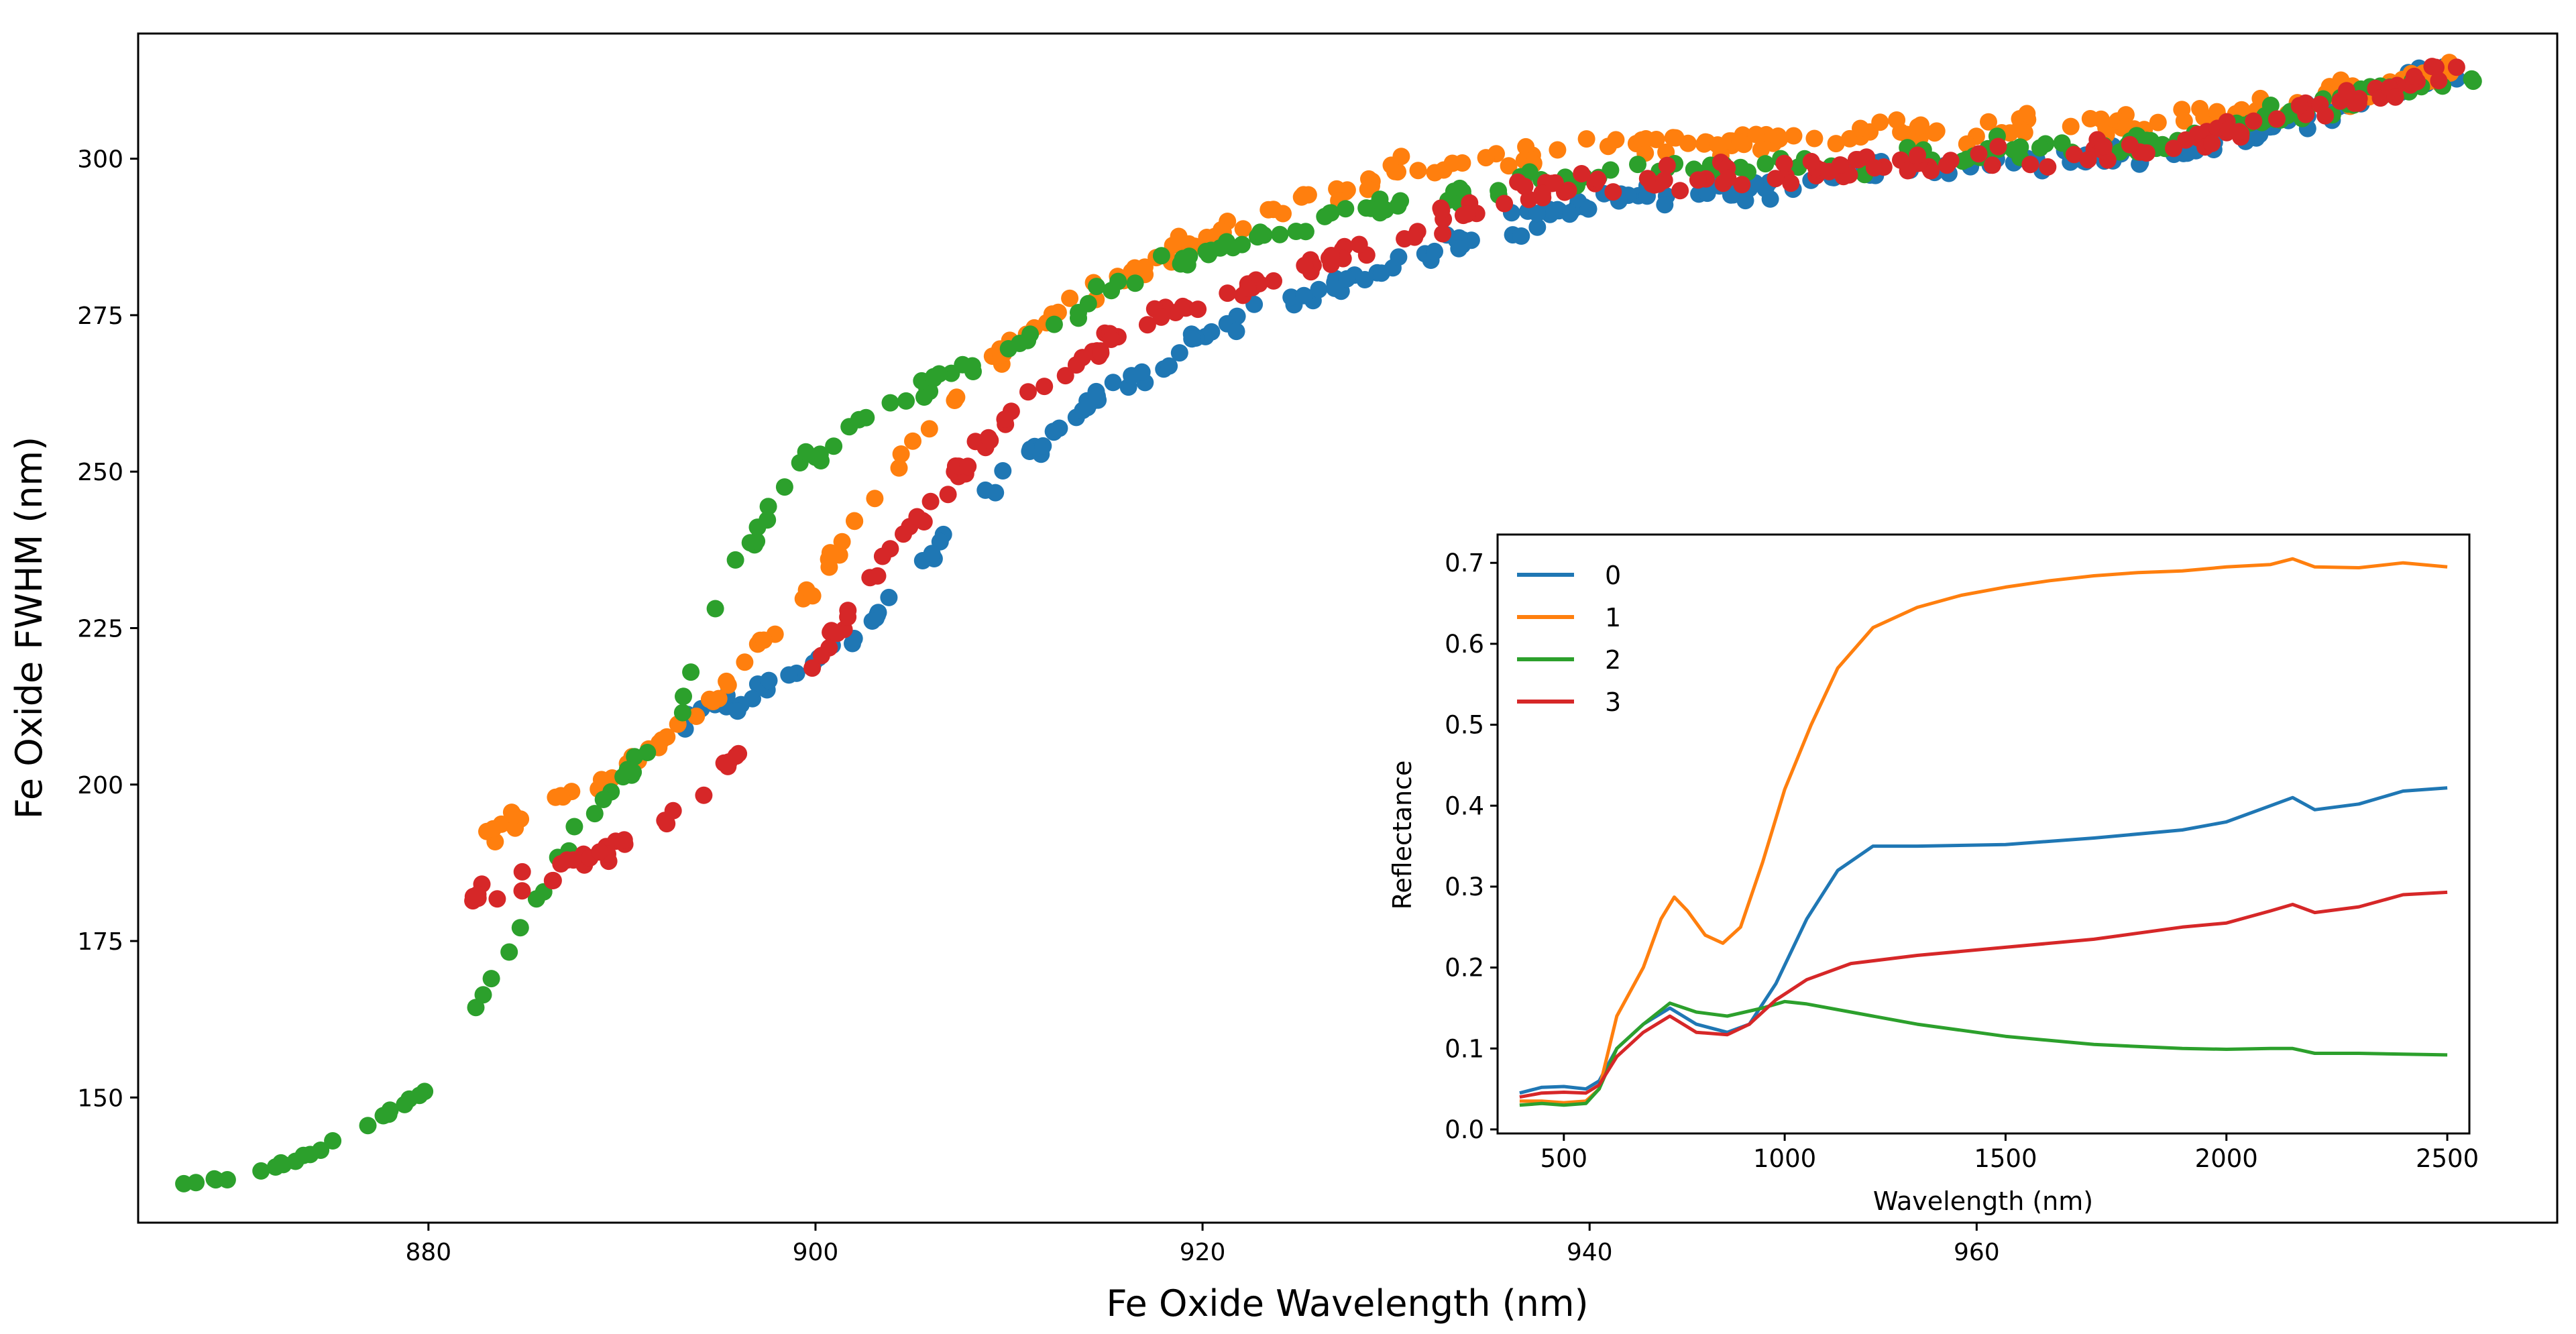 This screenshot has height=1334, width=2576. Describe the element at coordinates (100, 160) in the screenshot. I see `y-tick-label: 300` at that location.